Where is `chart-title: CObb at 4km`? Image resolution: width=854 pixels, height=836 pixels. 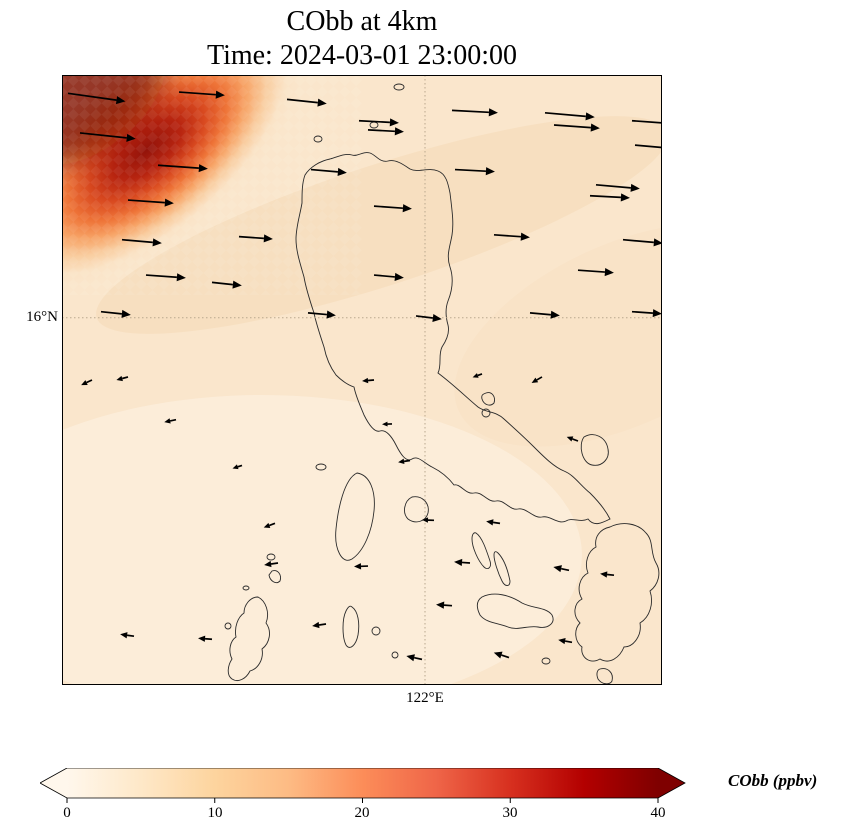
chart-title: CObb at 4km is located at coordinates (362, 21).